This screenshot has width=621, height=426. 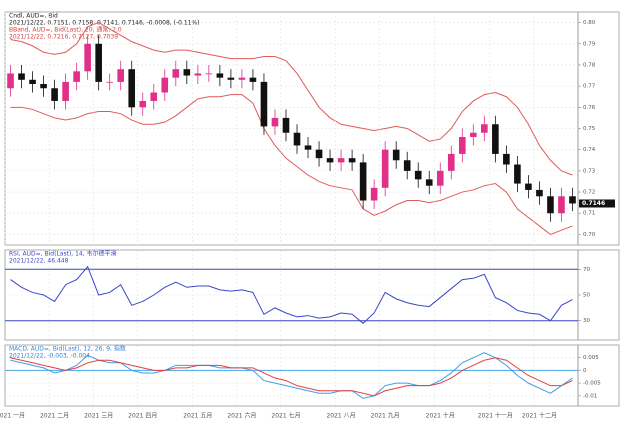 What do you see at coordinates (598, 375) in the screenshot?
I see `price-axis` at bounding box center [598, 375].